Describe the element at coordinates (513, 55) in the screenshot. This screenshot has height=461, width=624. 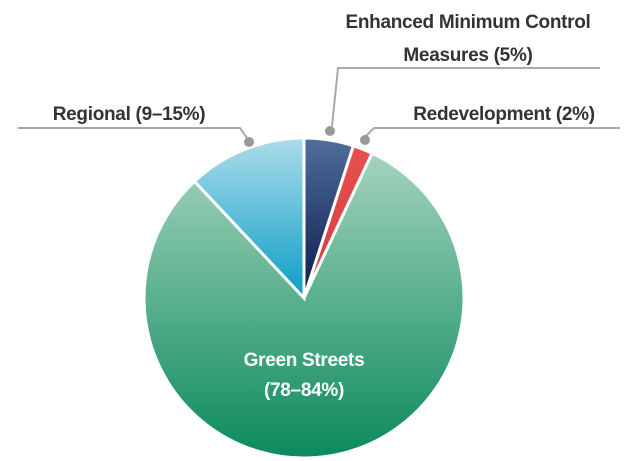
I see `value-label: (5%)` at that location.